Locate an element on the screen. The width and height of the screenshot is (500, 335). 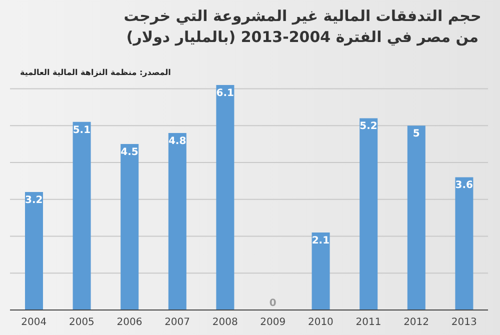
chart-title: حجم التدفقات المالية غير المشروعة التي خرجت من مصر في الفترة 2004-2013 (بالمليار دولار) is located at coordinates (302, 27).